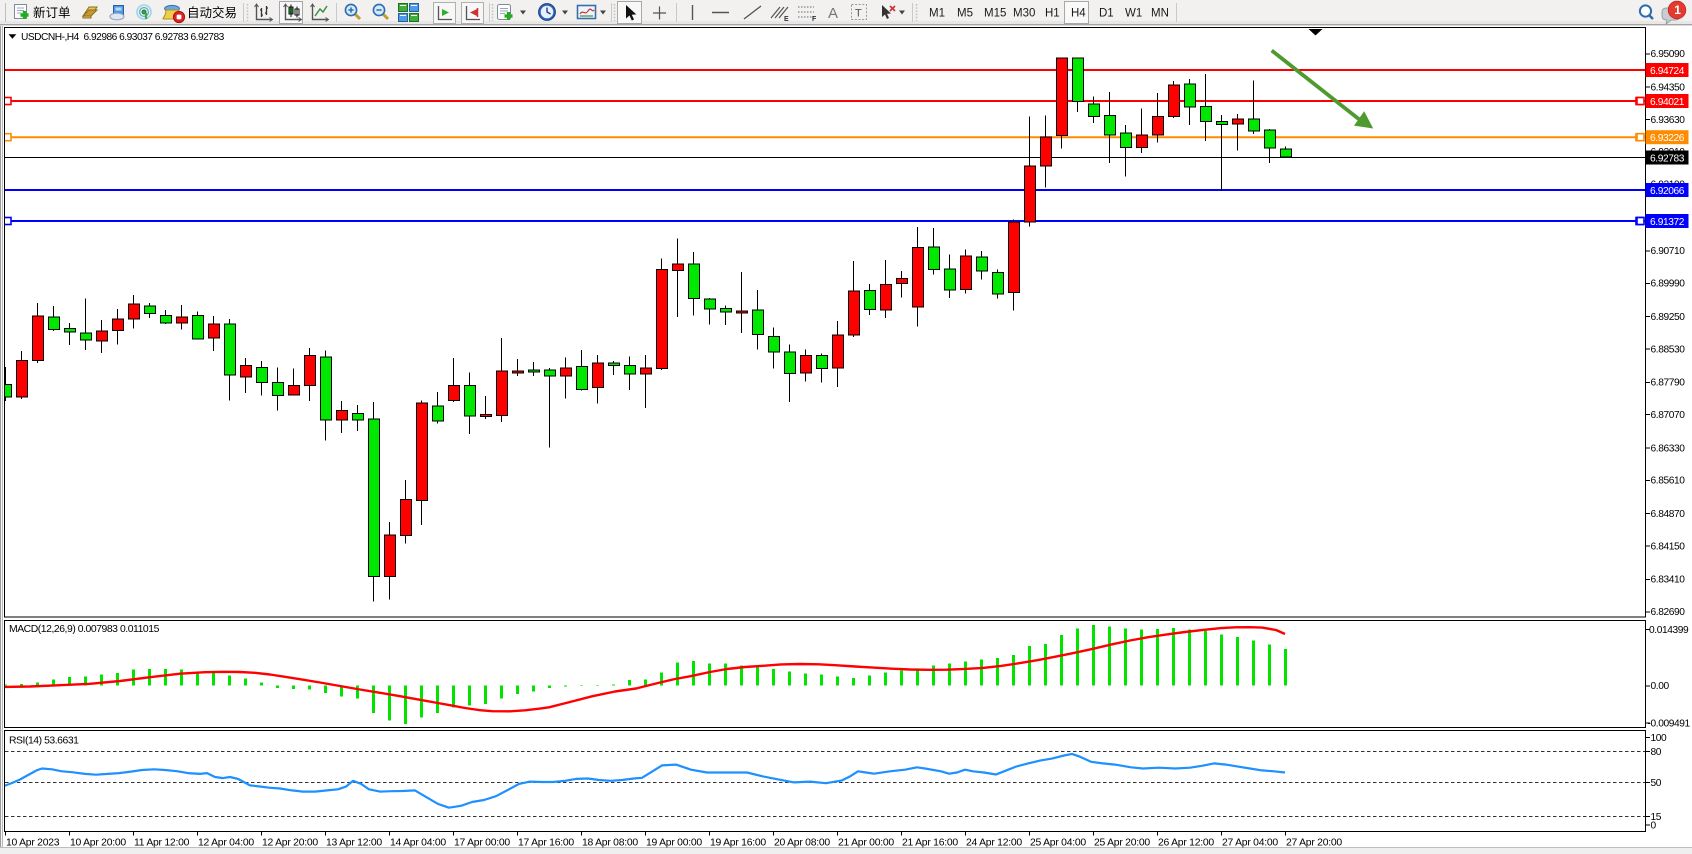  I want to click on svg-text: 6.89250, so click(1668, 317).